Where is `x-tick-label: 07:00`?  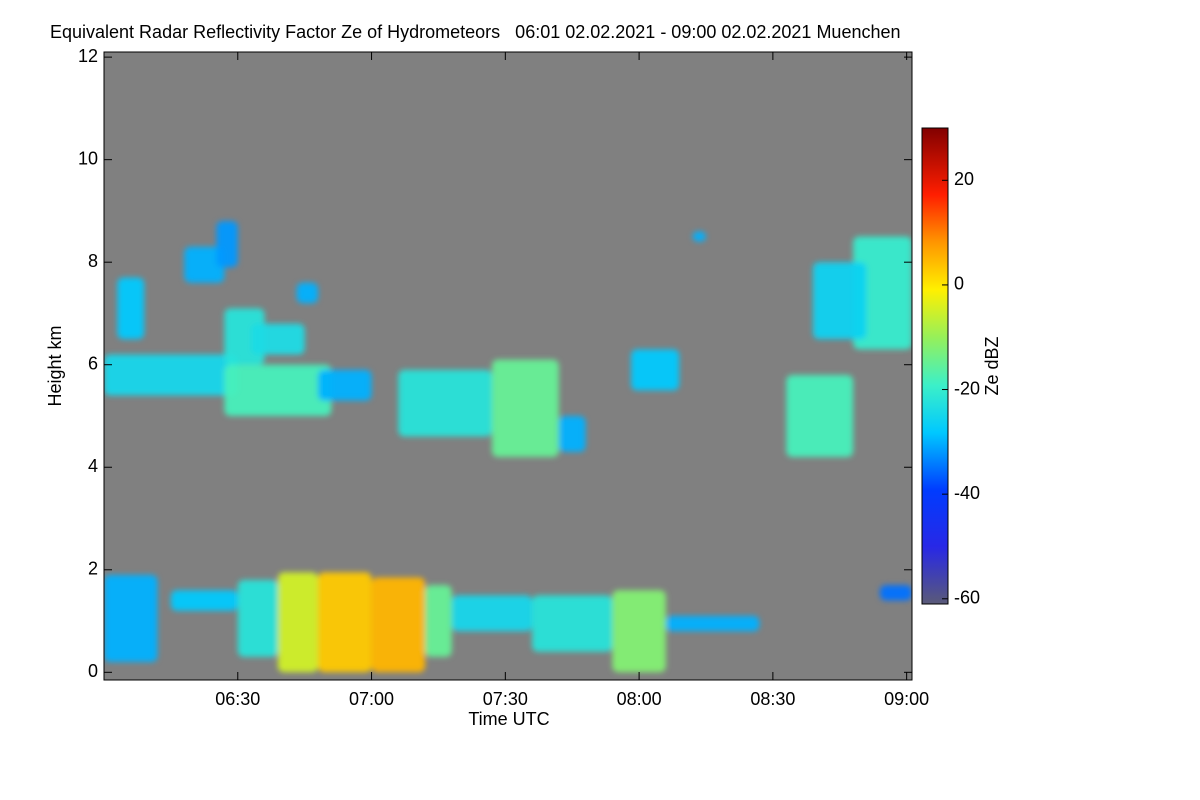
x-tick-label: 07:00 is located at coordinates (371, 699).